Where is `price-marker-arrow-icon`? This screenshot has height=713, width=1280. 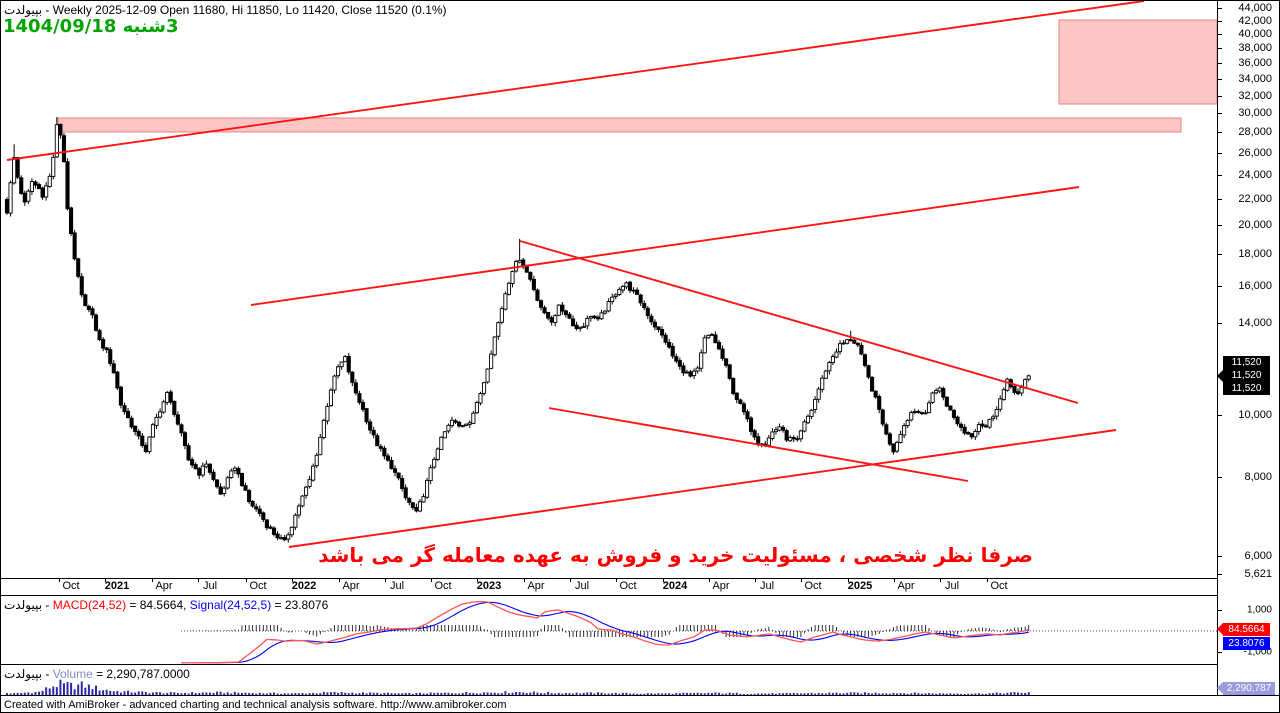 price-marker-arrow-icon is located at coordinates (1220, 376).